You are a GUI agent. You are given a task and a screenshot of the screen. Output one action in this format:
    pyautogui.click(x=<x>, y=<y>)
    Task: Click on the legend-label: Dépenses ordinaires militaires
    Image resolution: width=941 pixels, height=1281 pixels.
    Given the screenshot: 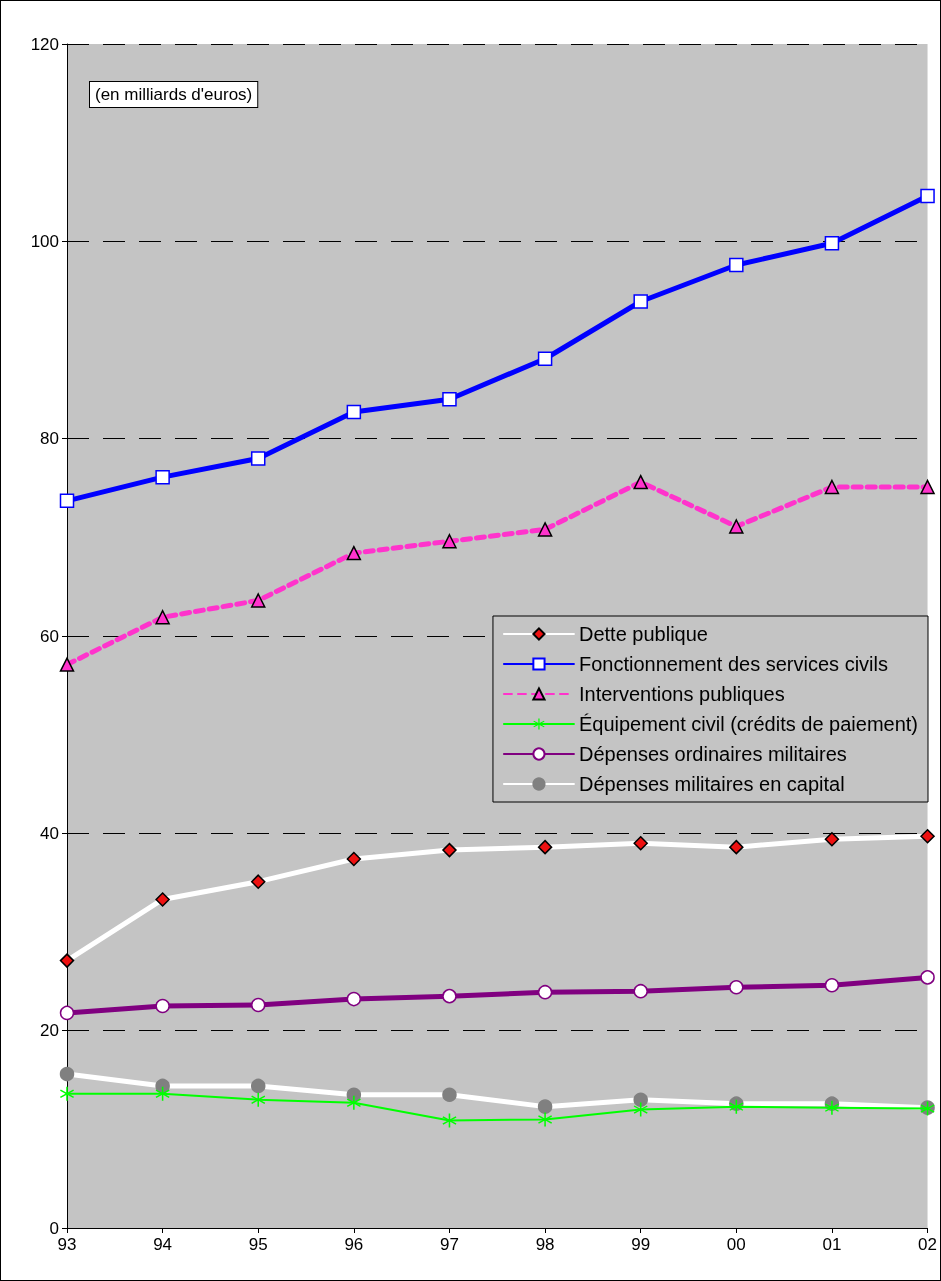 What is the action you would take?
    pyautogui.click(x=712, y=754)
    